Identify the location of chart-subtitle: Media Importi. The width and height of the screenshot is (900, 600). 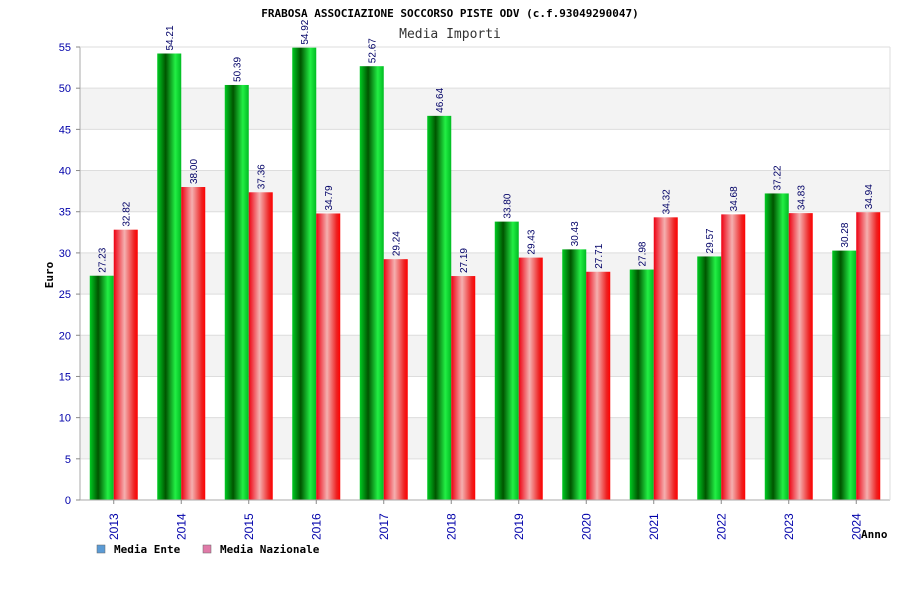
(450, 34).